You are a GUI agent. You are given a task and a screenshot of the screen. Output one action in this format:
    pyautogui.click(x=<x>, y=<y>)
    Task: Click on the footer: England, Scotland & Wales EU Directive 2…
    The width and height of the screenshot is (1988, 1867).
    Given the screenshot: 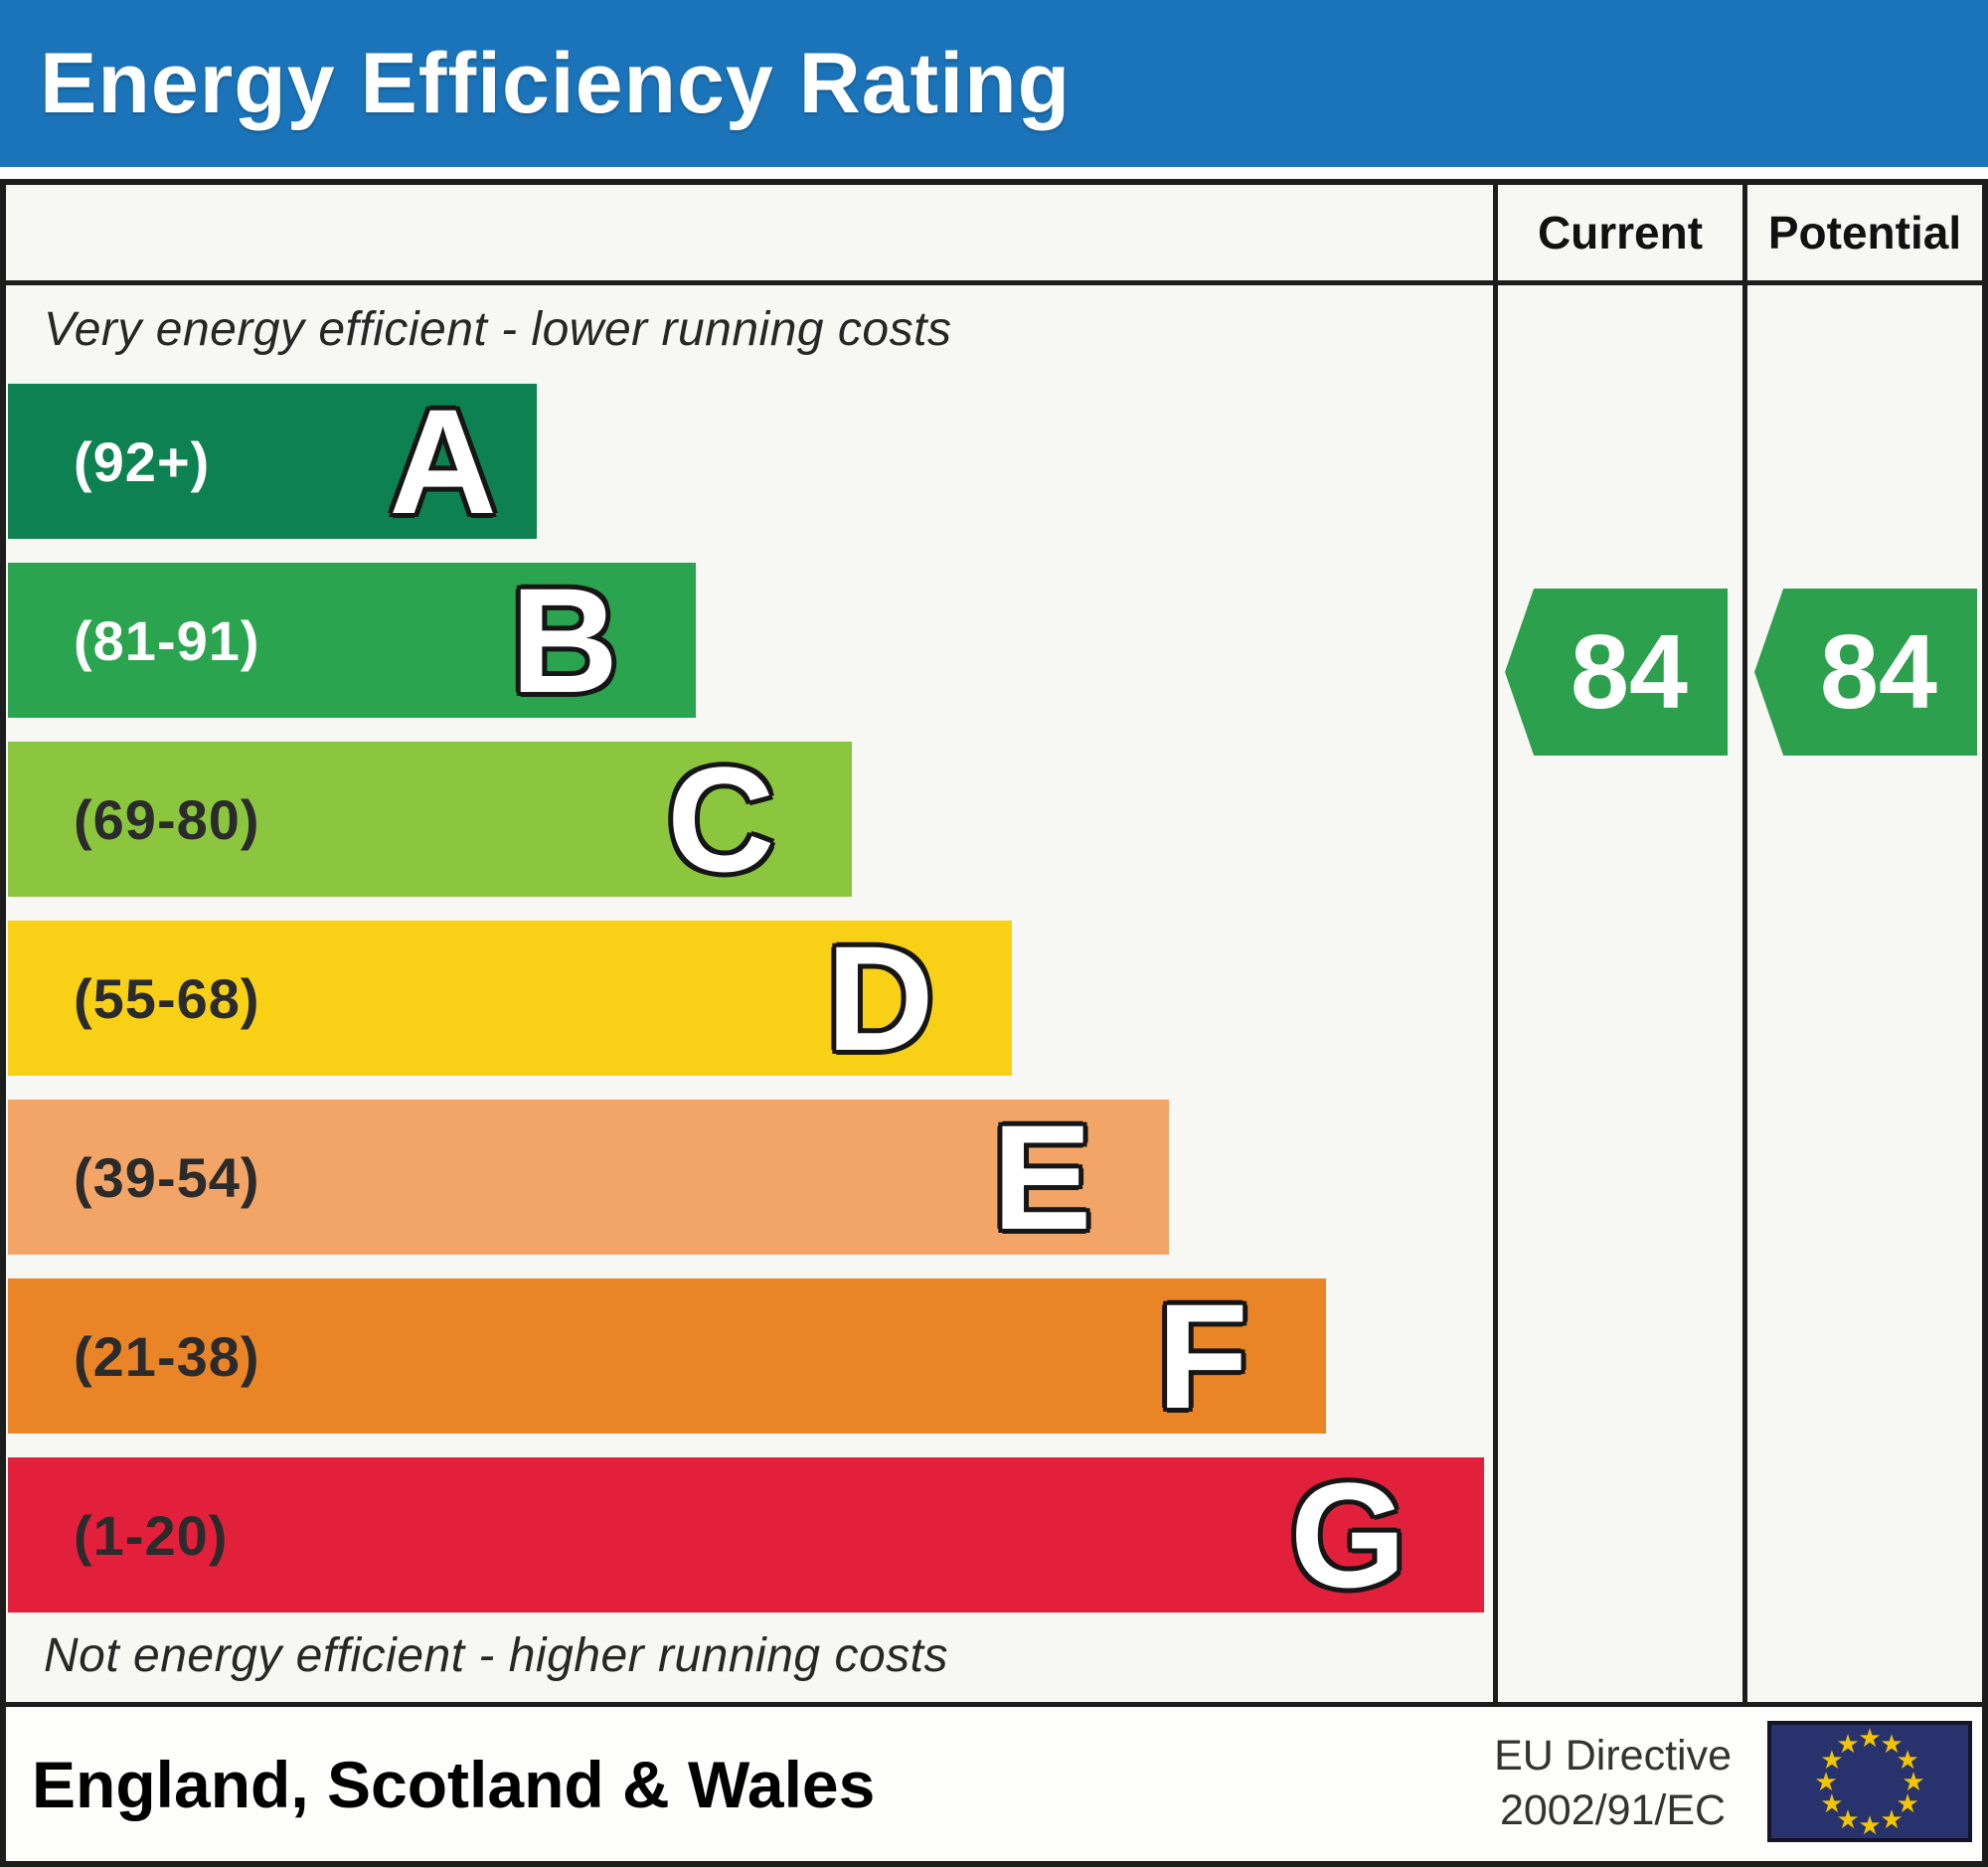 What is the action you would take?
    pyautogui.click(x=994, y=1784)
    